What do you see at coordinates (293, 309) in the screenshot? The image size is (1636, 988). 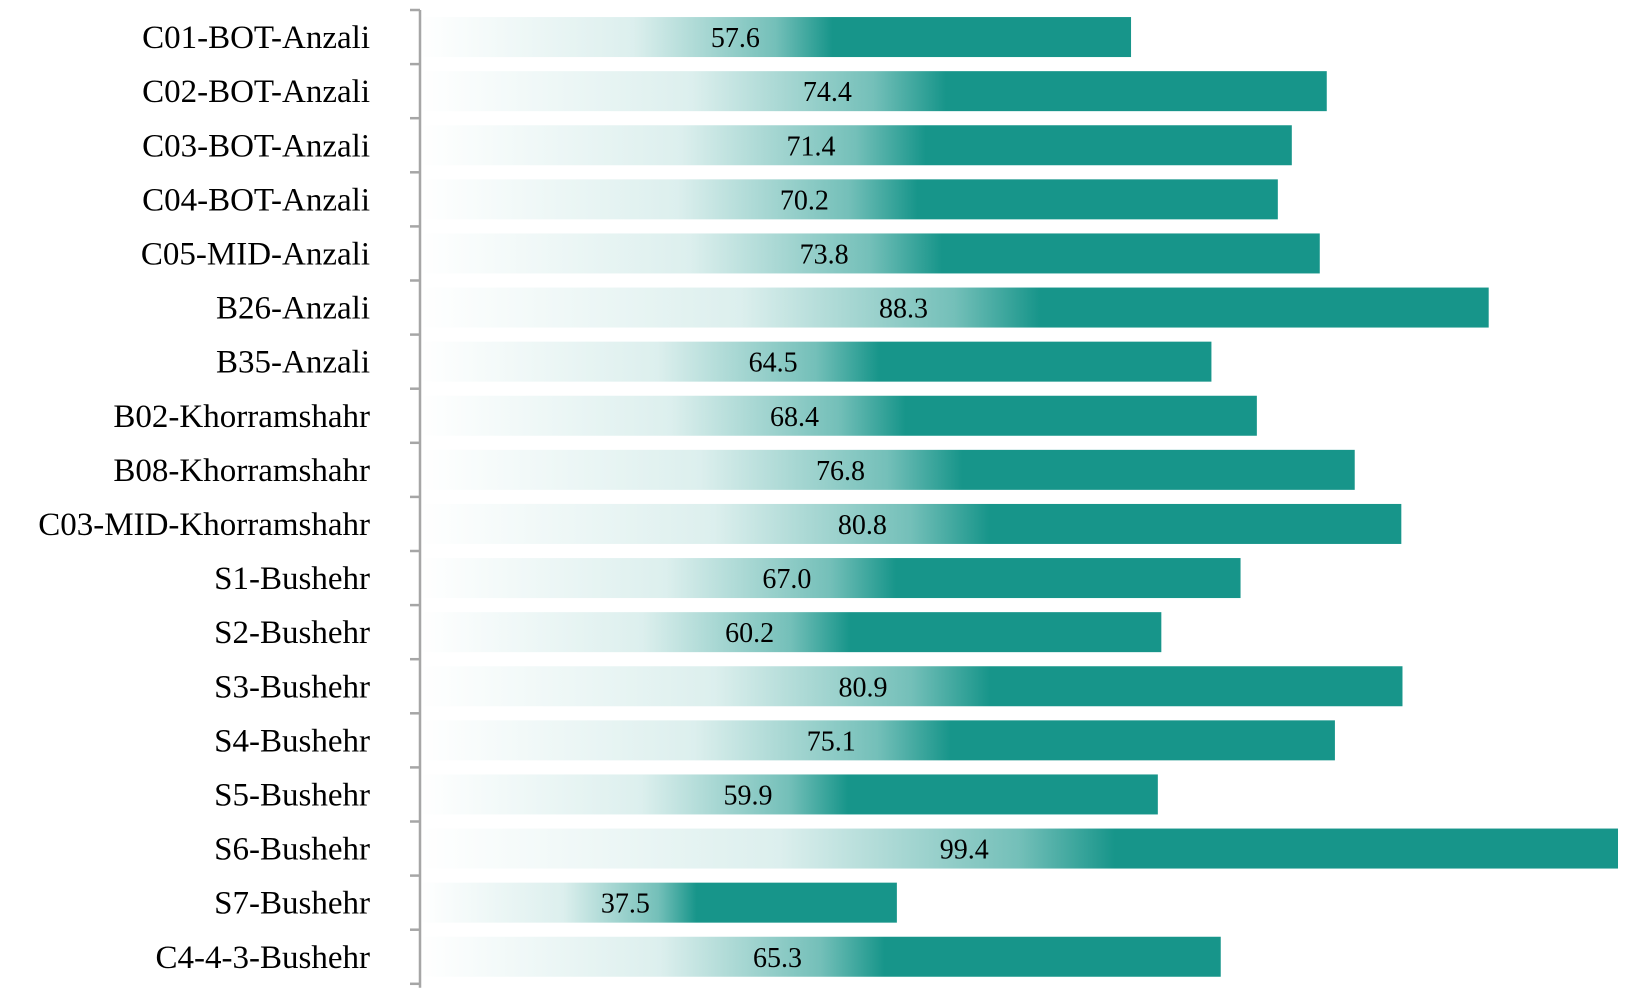 I see `category-label: B26-Anzali` at bounding box center [293, 309].